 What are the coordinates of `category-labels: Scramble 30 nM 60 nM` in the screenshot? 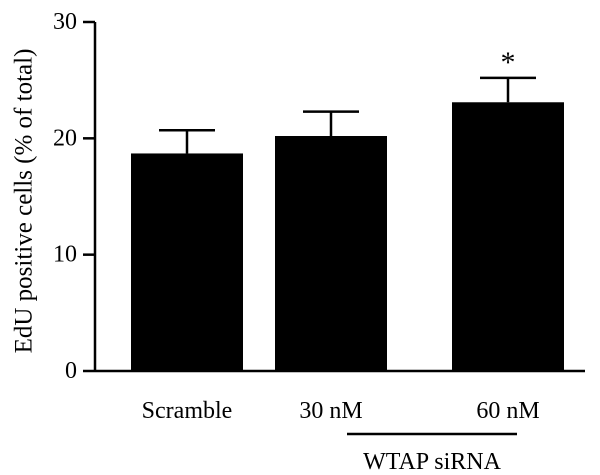 It's located at (341, 411).